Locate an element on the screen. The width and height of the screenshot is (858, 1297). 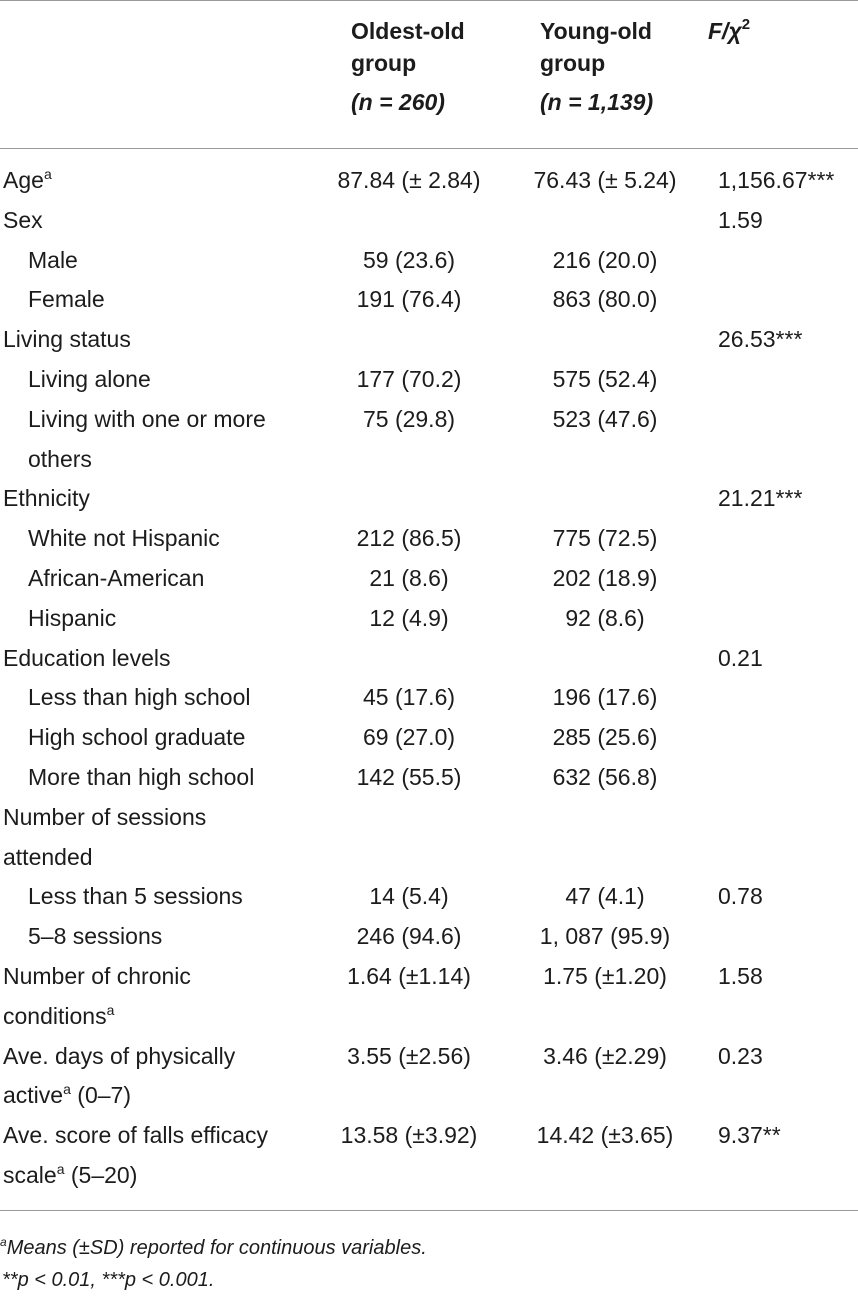
row-label: White not Hispanic is located at coordinates (124, 538).